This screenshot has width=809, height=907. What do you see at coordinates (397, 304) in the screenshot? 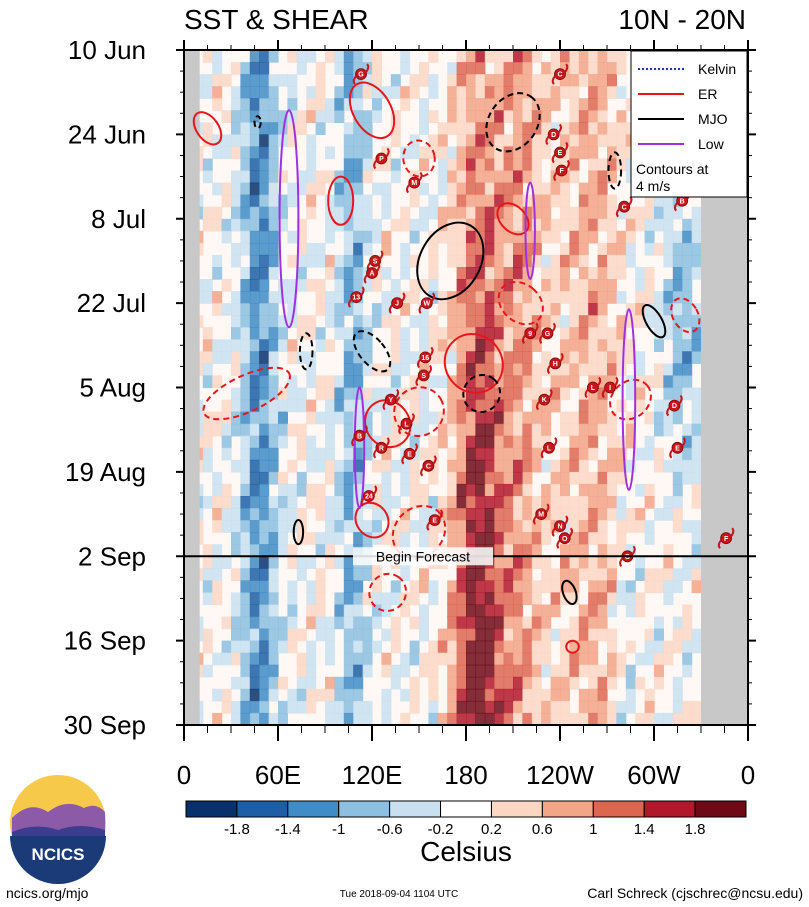
I see `storm-label: J` at bounding box center [397, 304].